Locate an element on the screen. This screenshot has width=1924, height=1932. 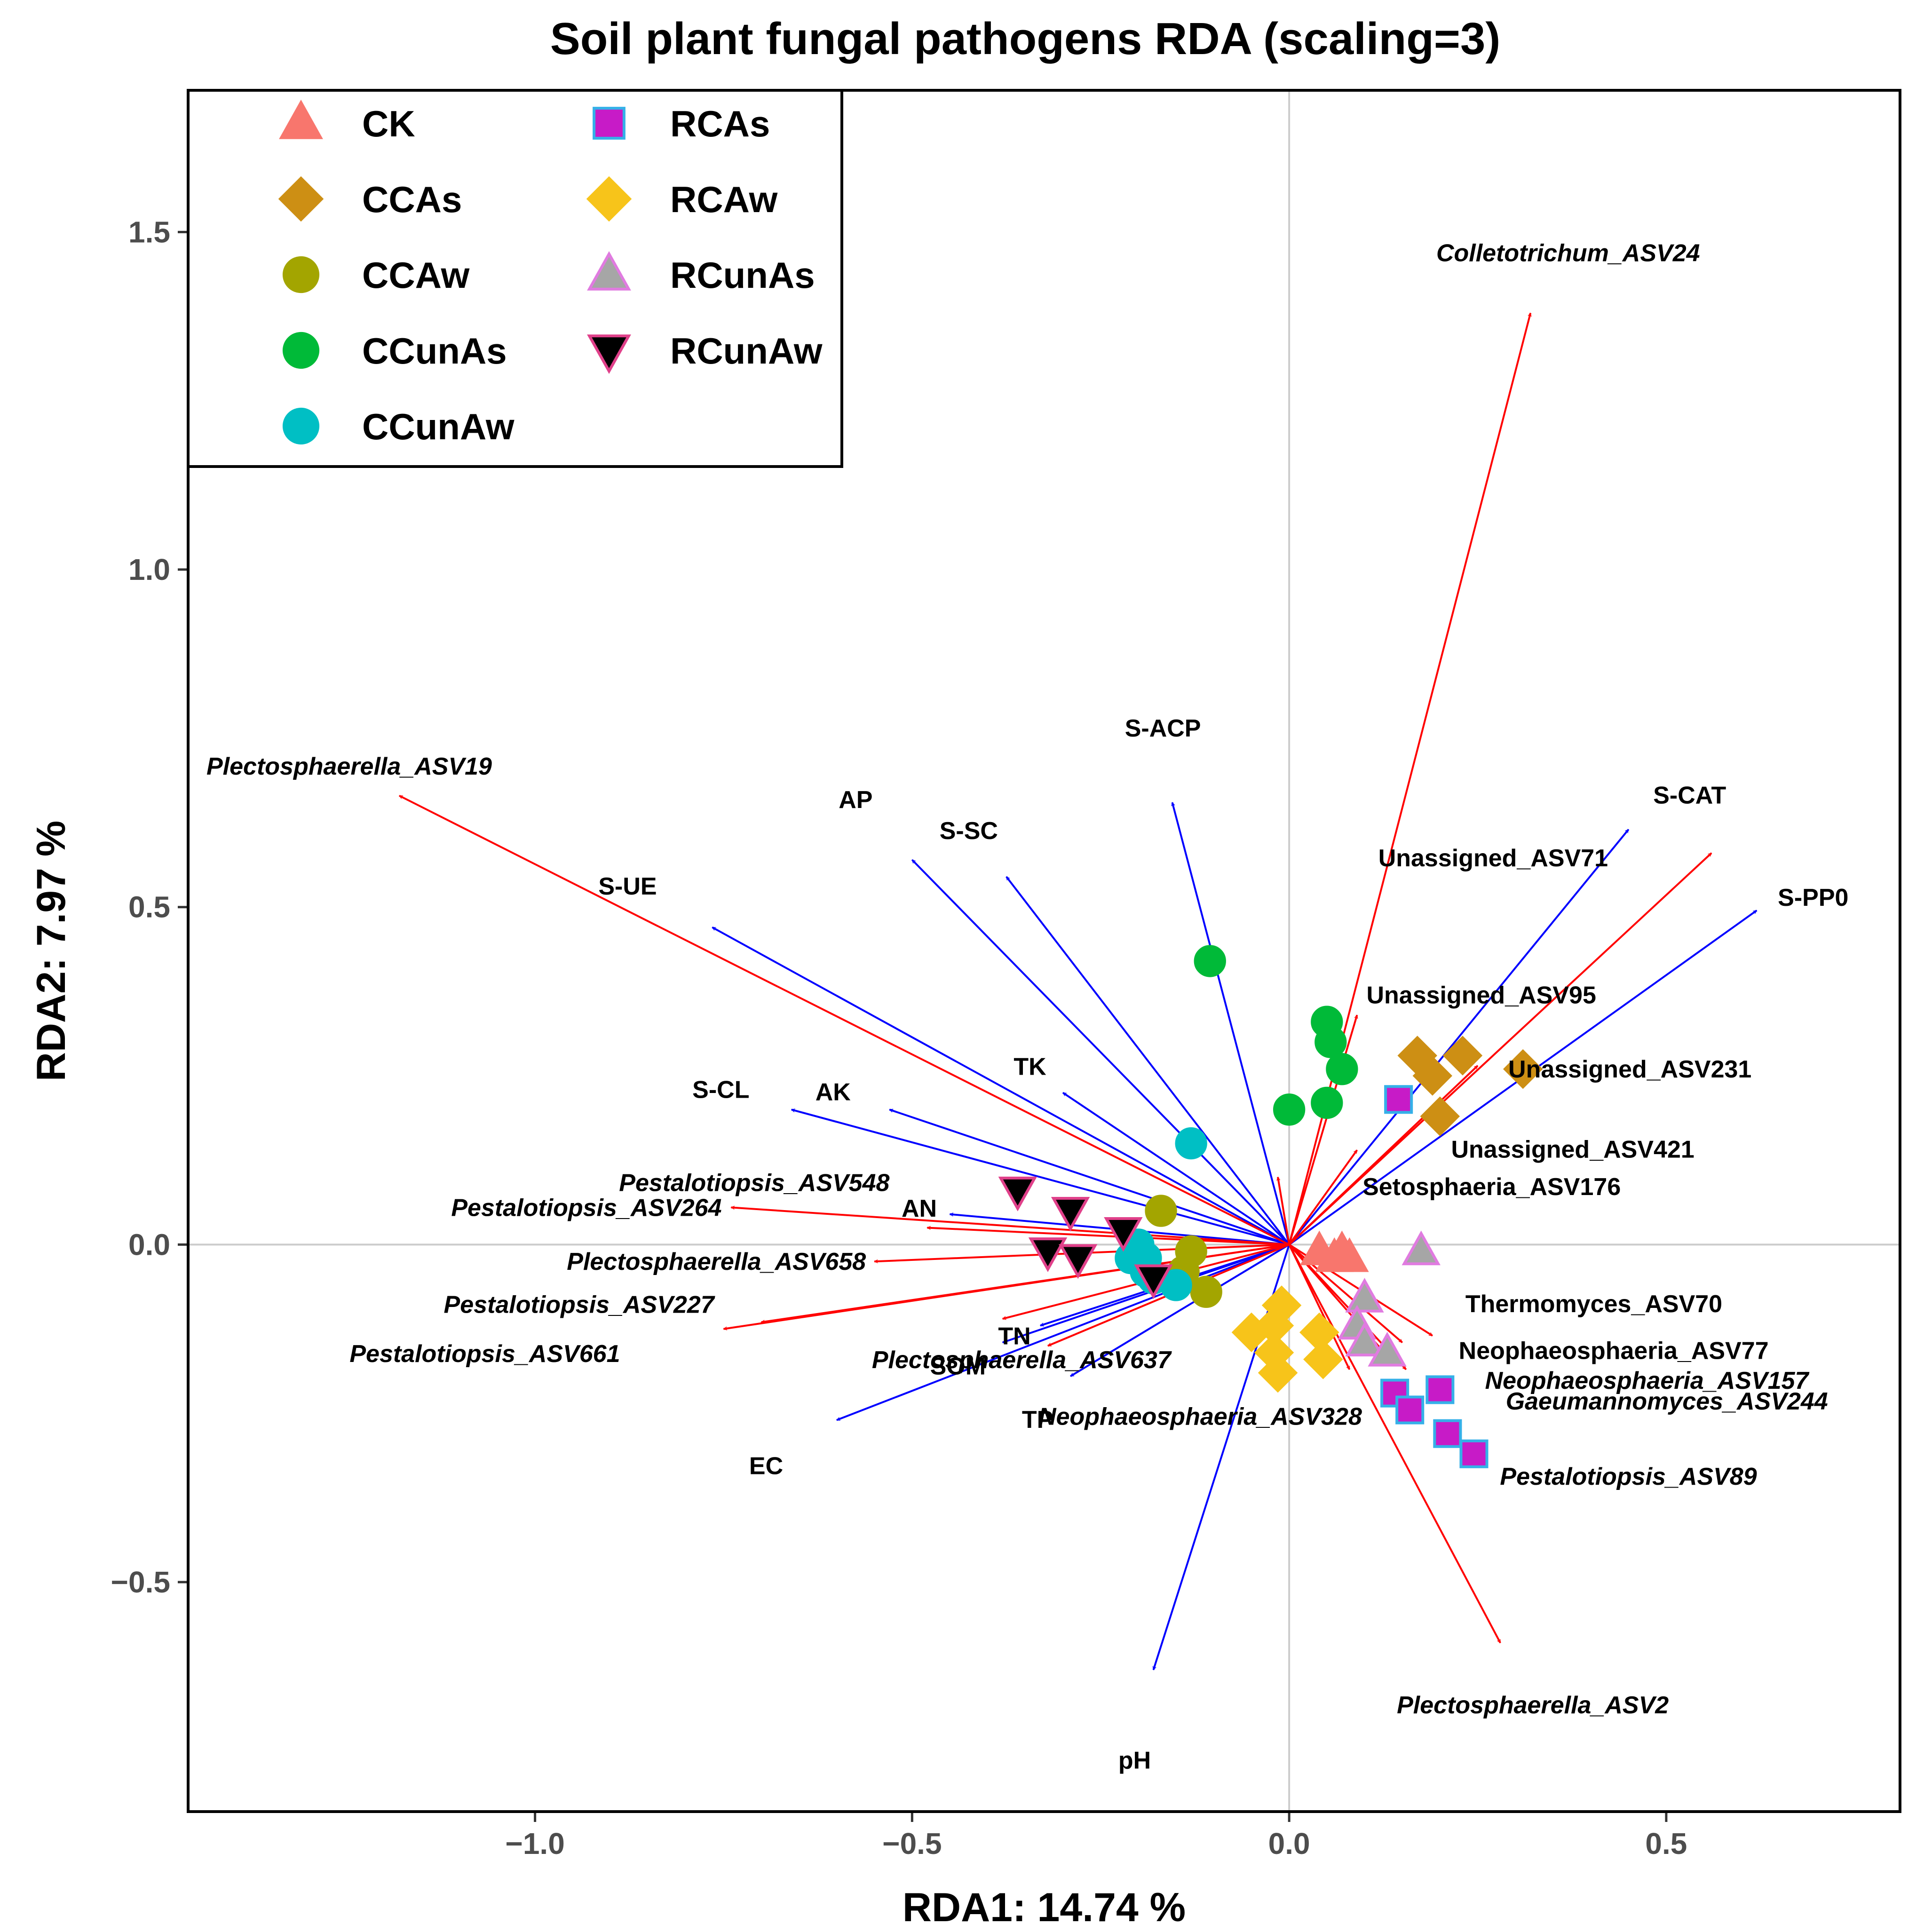
env-label-s-pp0: S-PP0 is located at coordinates (1813, 897).